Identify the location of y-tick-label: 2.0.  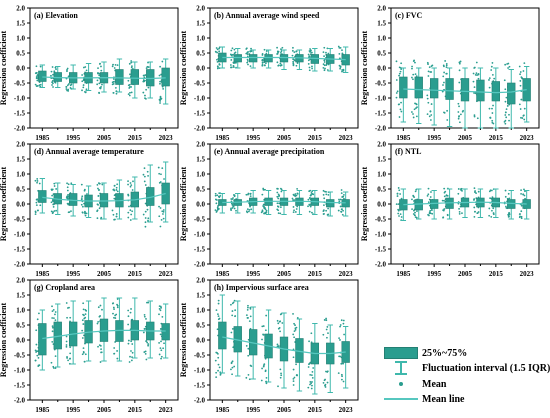
(20, 145).